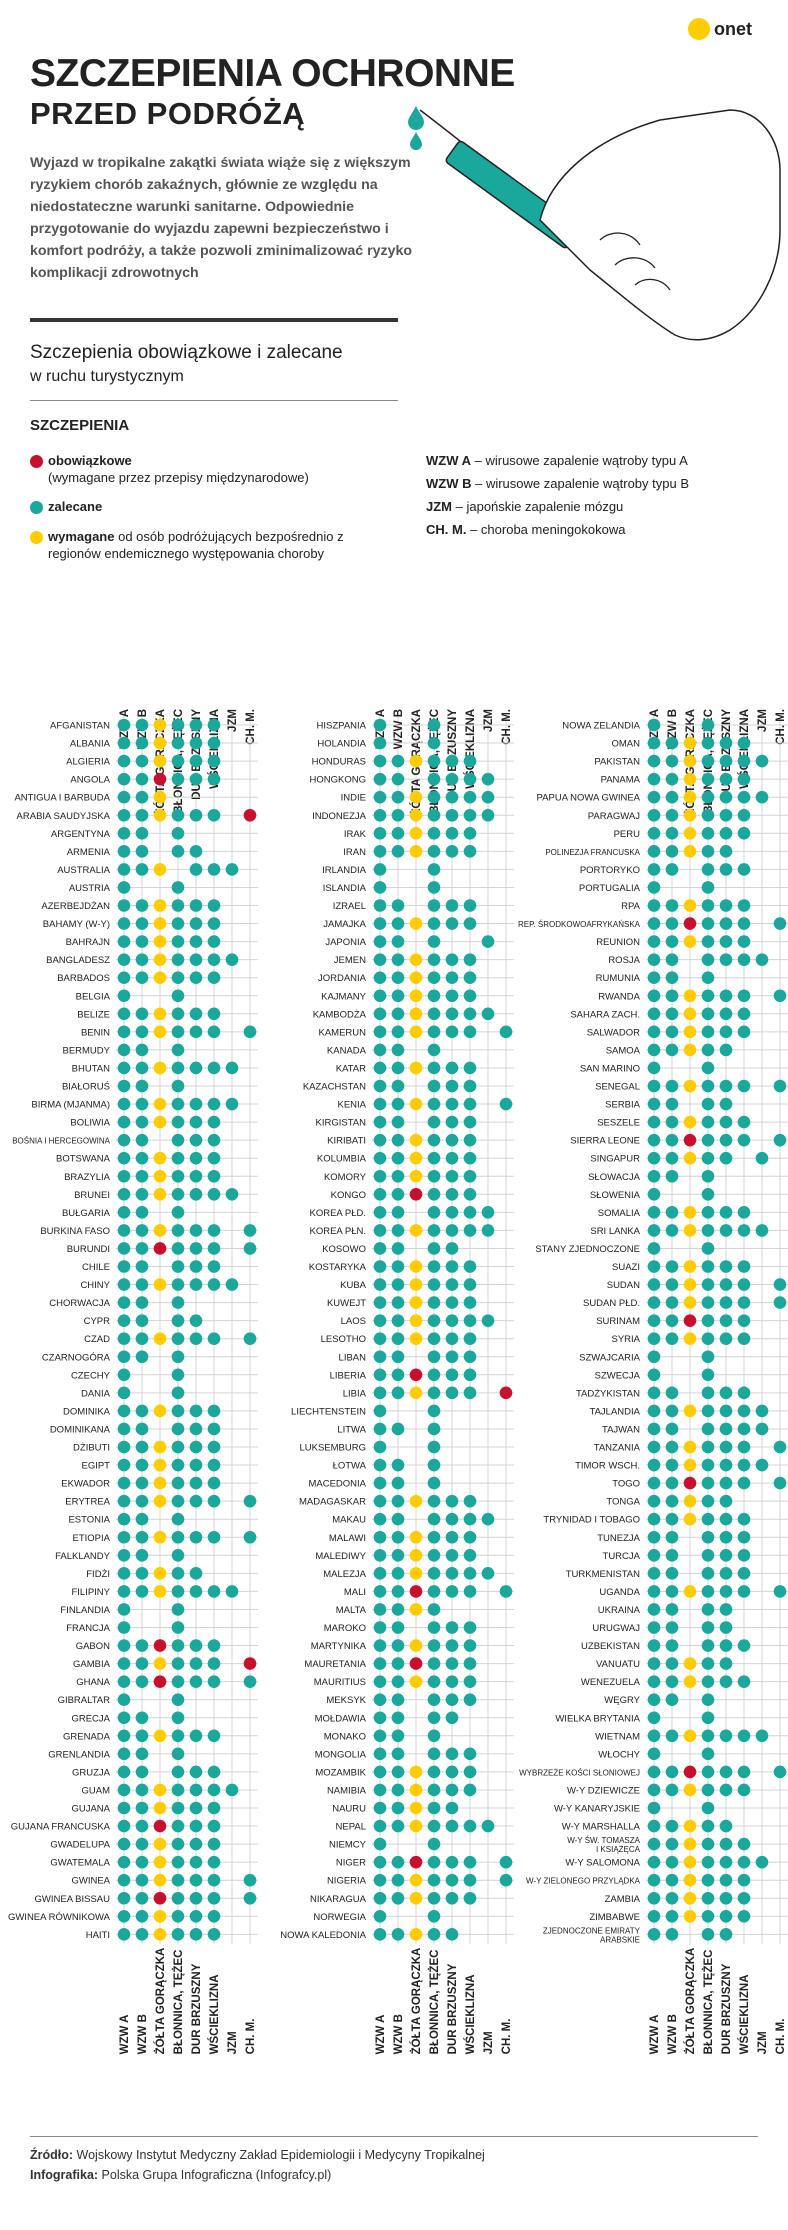 The width and height of the screenshot is (788, 2230). What do you see at coordinates (344, 870) in the screenshot?
I see `country-label: IRLANDIA` at bounding box center [344, 870].